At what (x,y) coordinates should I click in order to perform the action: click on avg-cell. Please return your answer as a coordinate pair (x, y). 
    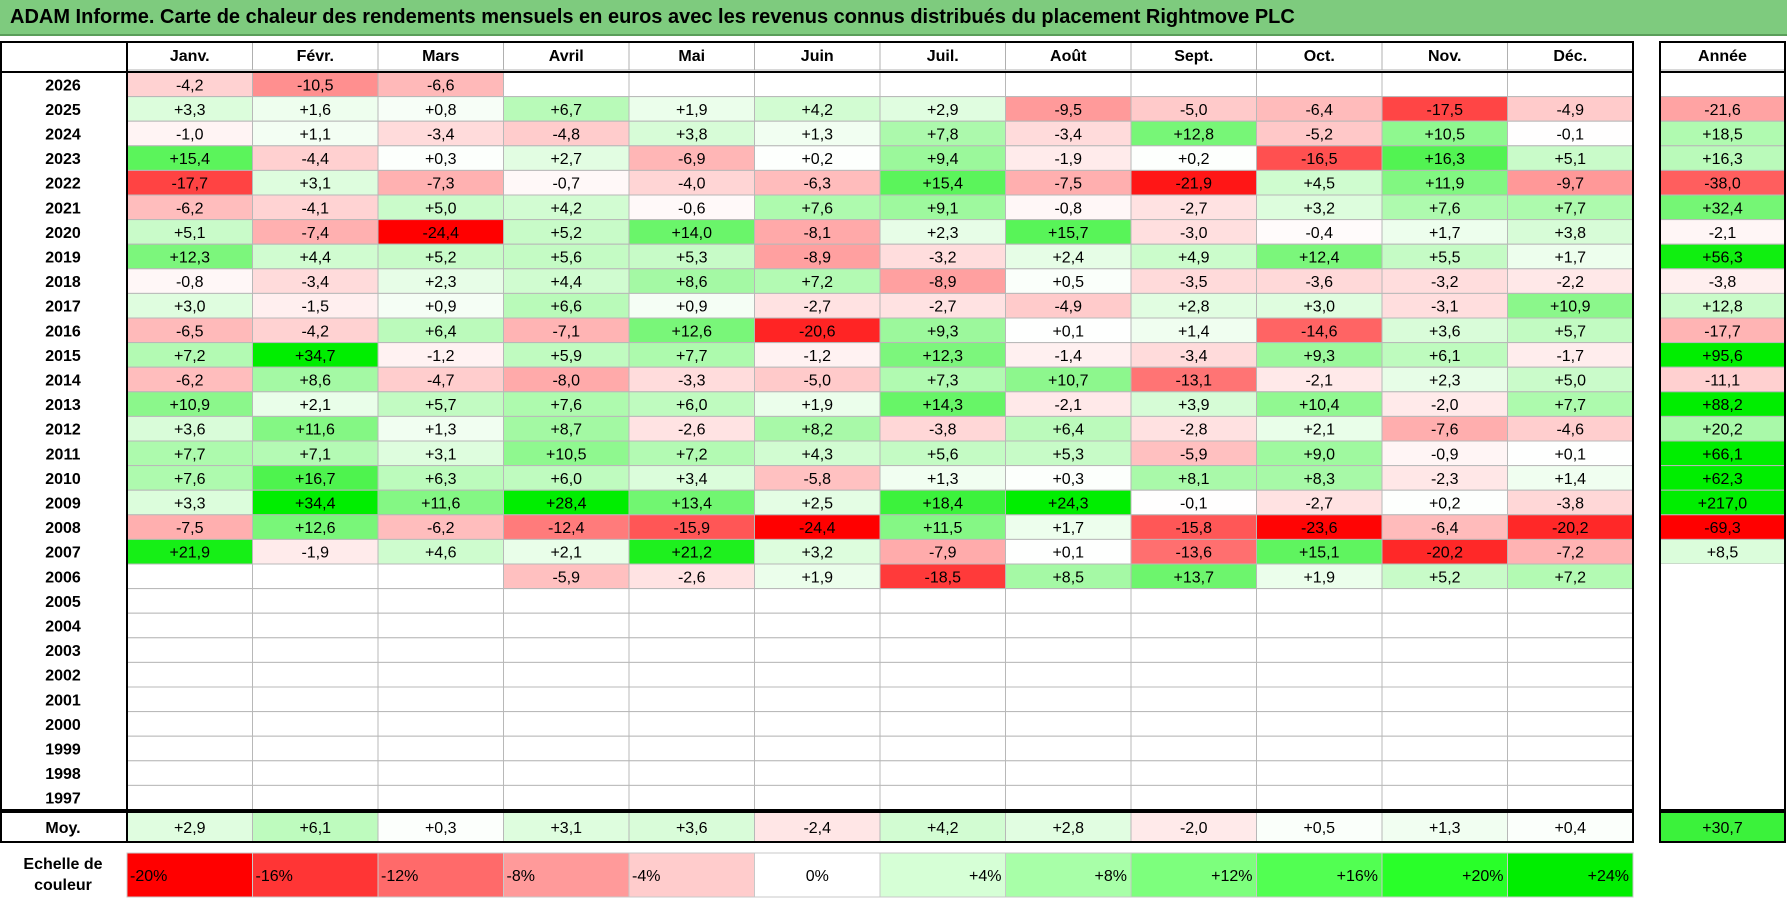
    Looking at the image, I should click on (315, 827).